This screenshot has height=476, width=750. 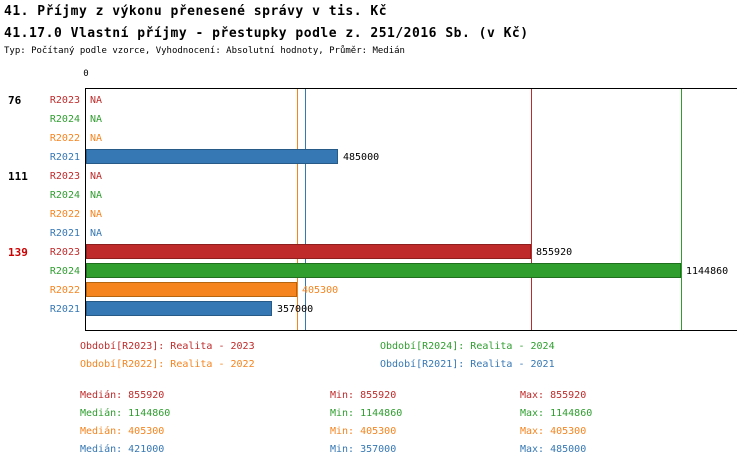 I want to click on stat-max-r2024: Max: 1144860, so click(x=556, y=413).